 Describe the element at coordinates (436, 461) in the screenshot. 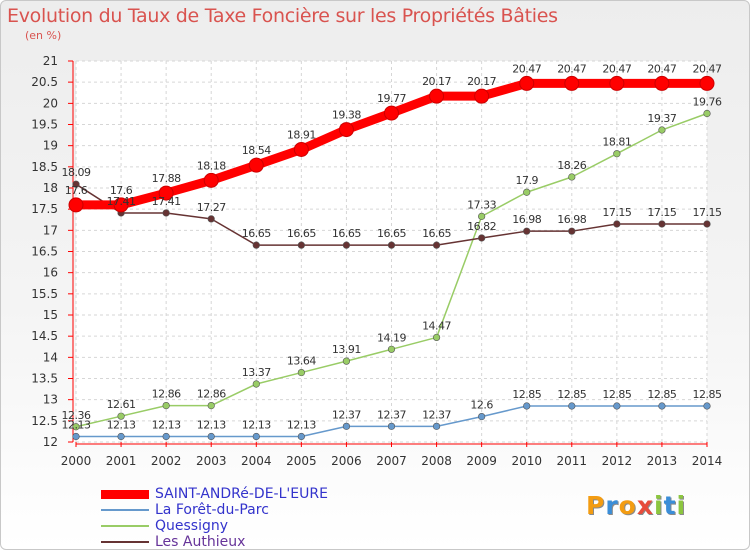

I see `x-tick-label: 2008` at that location.